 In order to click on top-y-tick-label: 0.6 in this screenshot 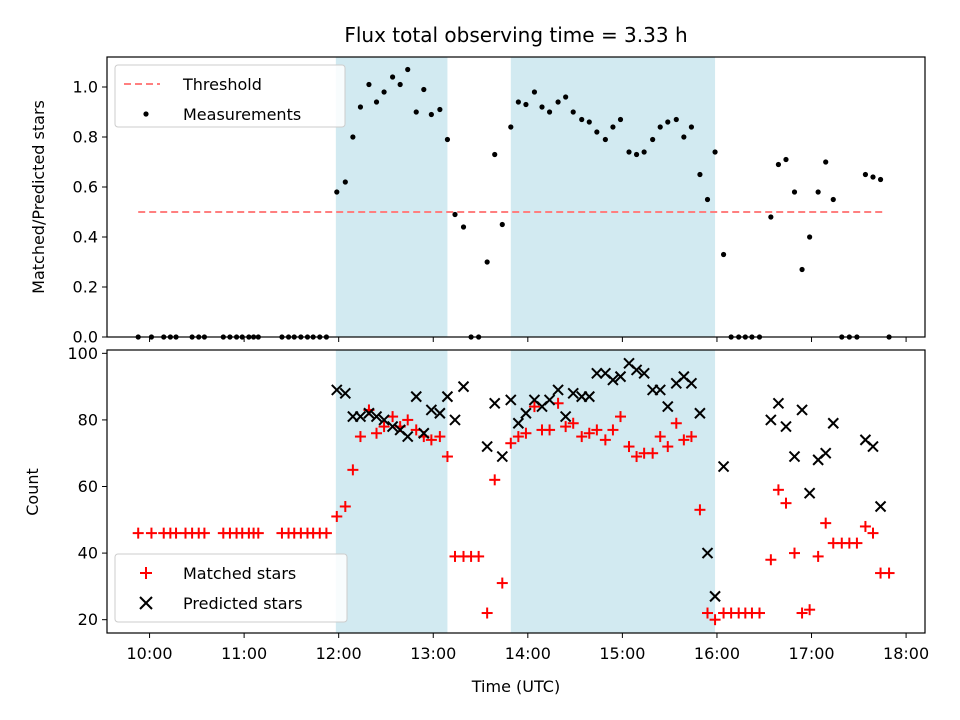, I will do `click(85, 187)`.